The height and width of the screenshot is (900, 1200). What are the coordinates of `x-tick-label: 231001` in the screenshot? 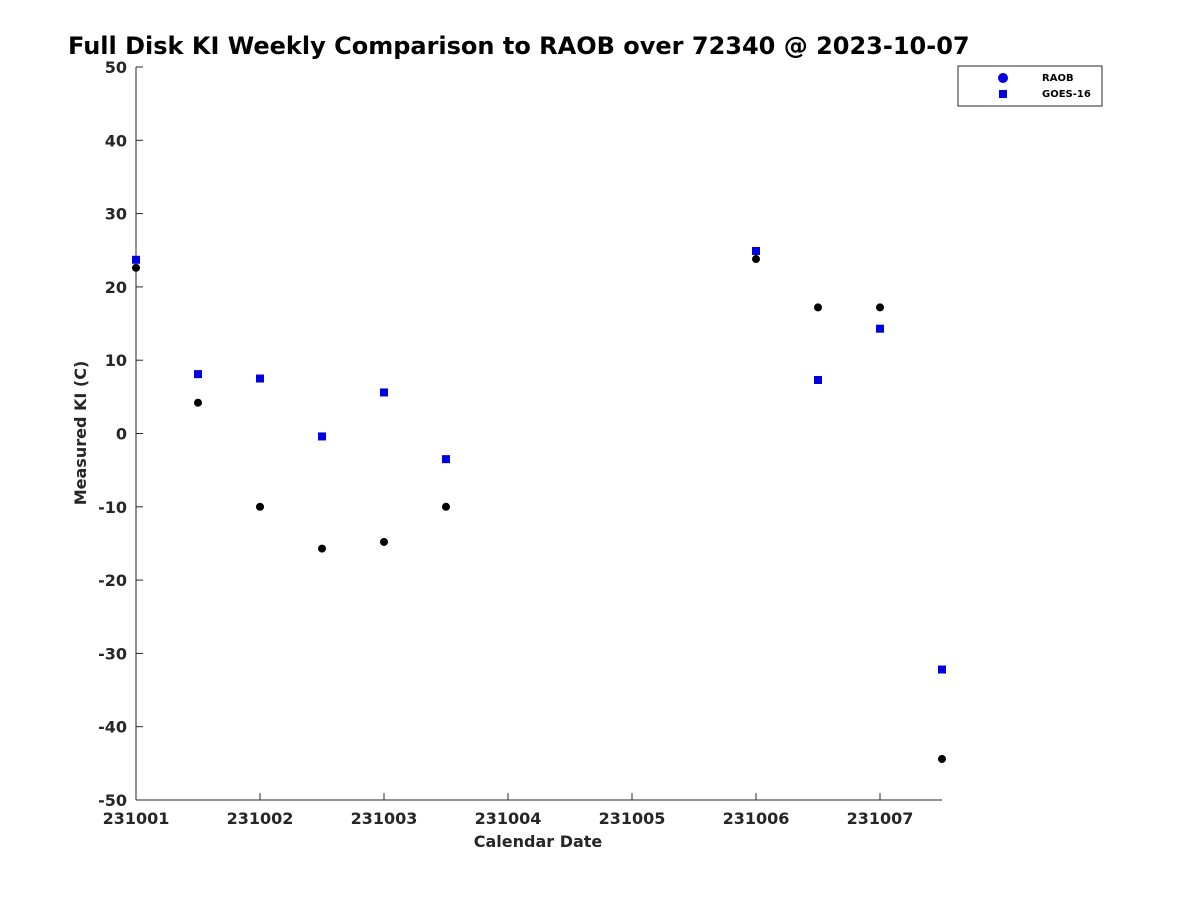 It's located at (136, 818).